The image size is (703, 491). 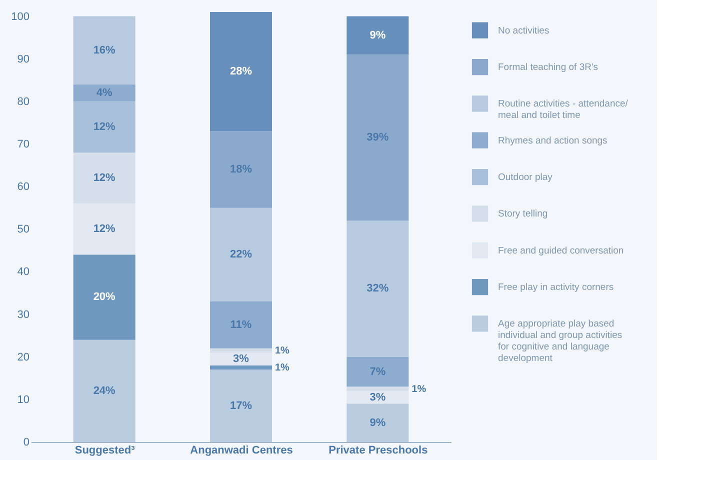 I want to click on text: 7%, so click(x=378, y=372).